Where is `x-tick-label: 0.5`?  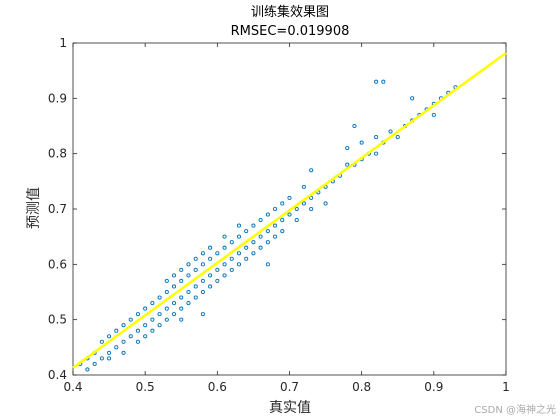 x-tick-label: 0.5 is located at coordinates (145, 387).